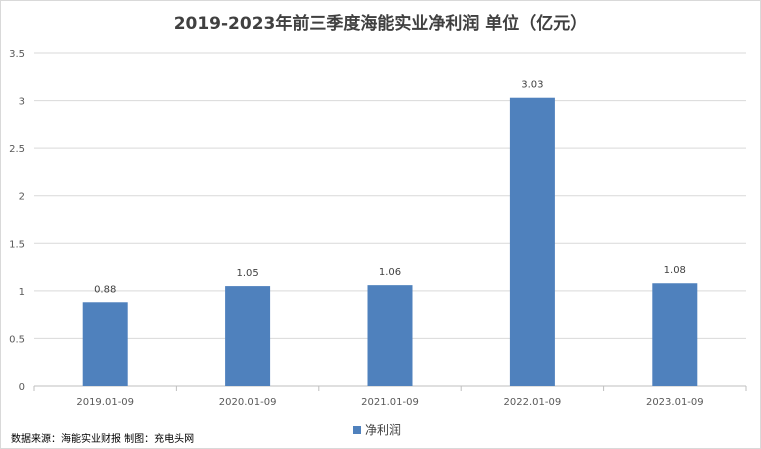  I want to click on legend-label: 净利润, so click(383, 430).